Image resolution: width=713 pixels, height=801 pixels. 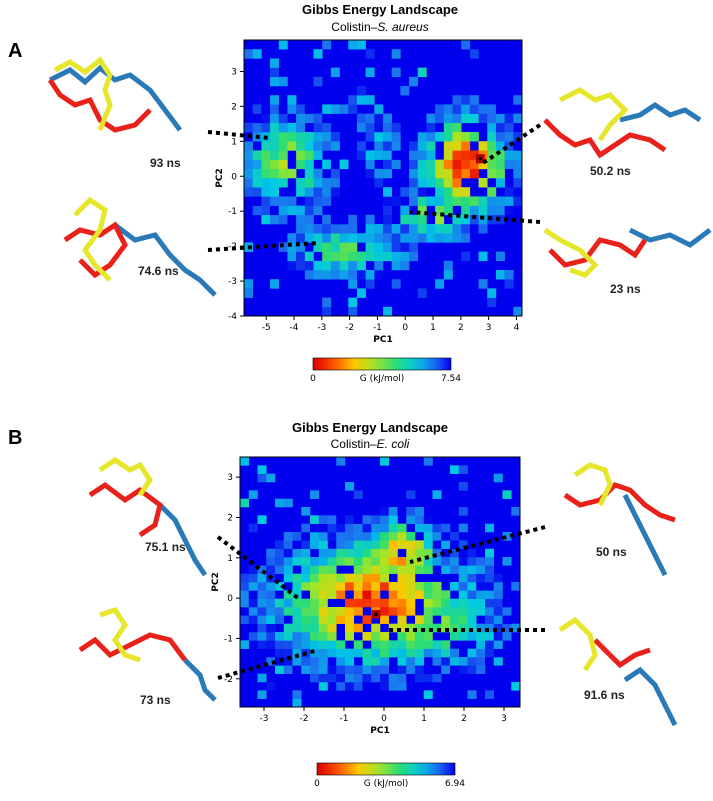 What do you see at coordinates (147, 654) in the screenshot?
I see `molecule-snapshot-73ns` at bounding box center [147, 654].